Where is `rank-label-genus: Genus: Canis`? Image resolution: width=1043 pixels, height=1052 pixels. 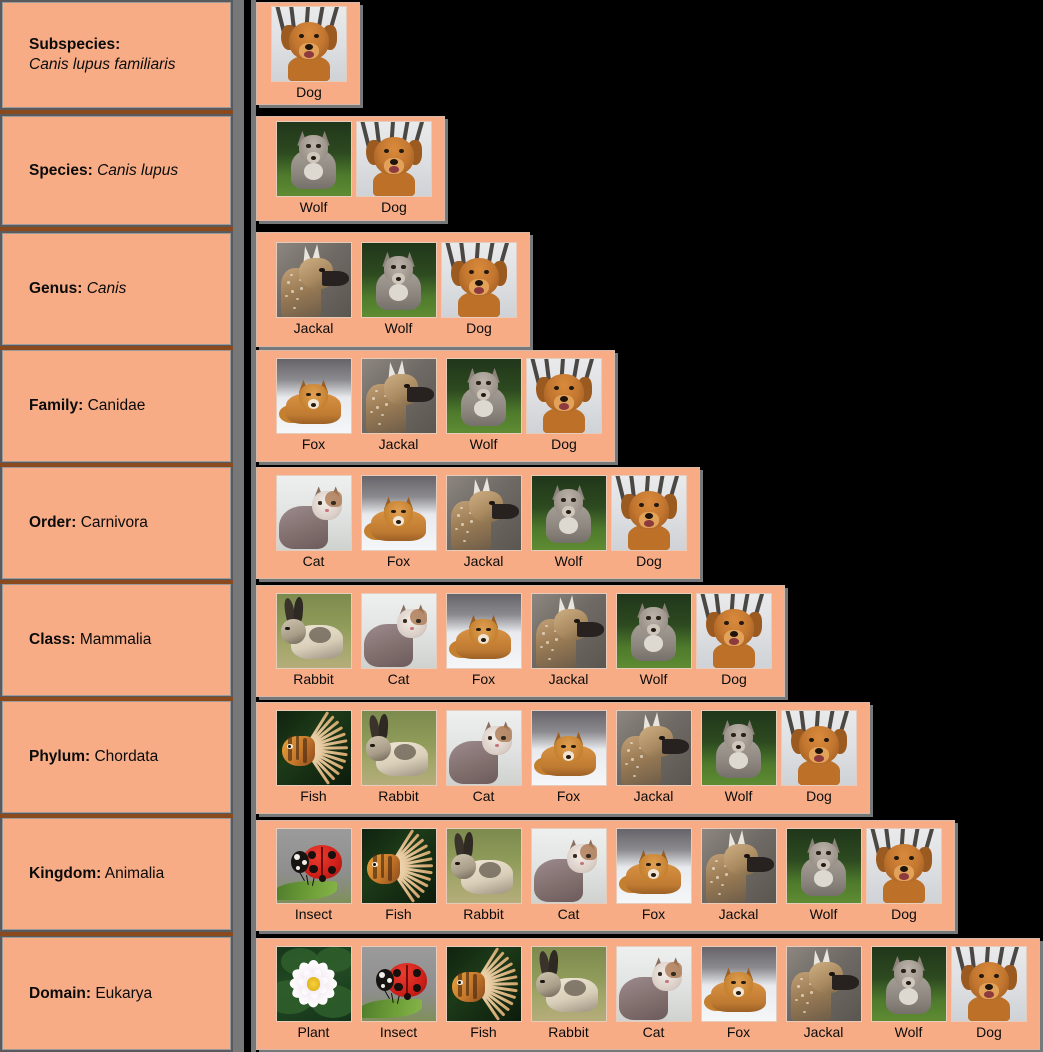
rank-label-genus: Genus: Canis is located at coordinates (68, 289).